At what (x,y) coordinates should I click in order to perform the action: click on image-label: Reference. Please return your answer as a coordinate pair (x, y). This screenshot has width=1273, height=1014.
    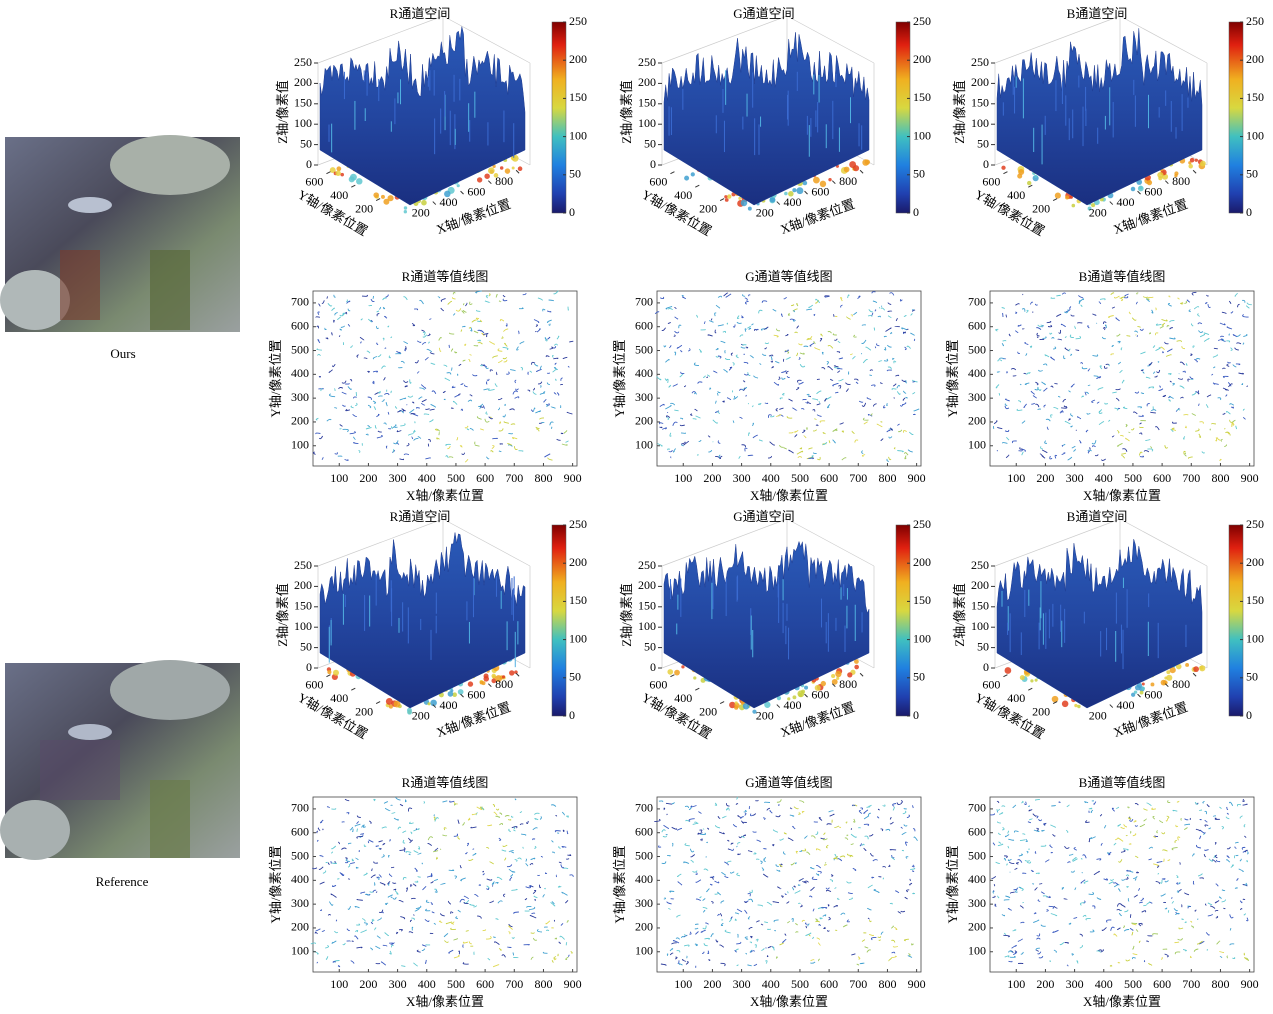
    Looking at the image, I should click on (122, 881).